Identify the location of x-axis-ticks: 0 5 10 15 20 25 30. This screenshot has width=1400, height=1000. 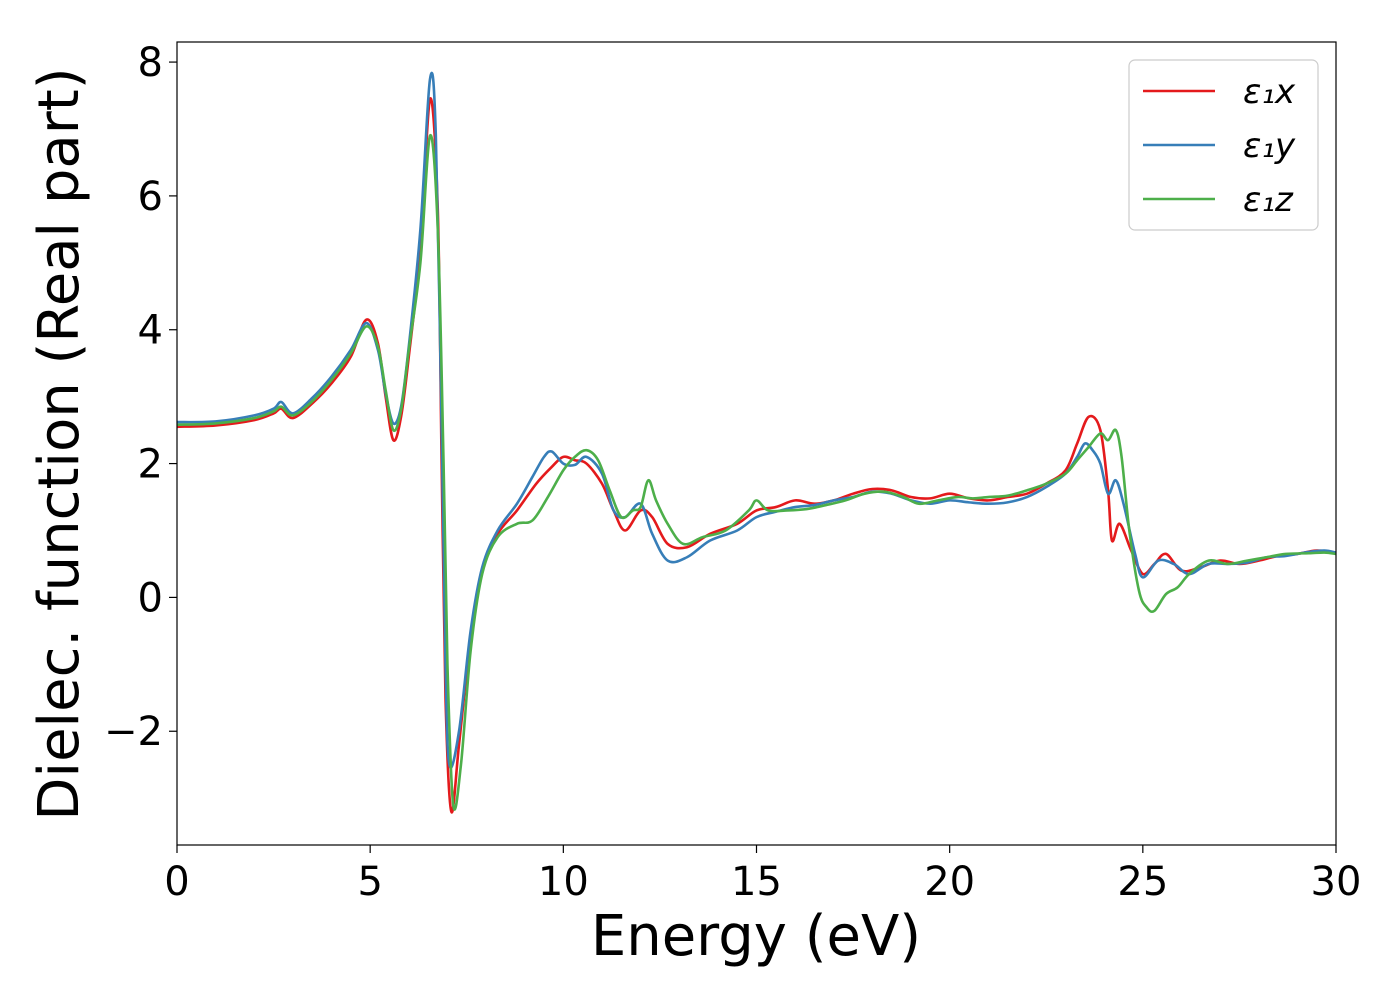
(762, 875).